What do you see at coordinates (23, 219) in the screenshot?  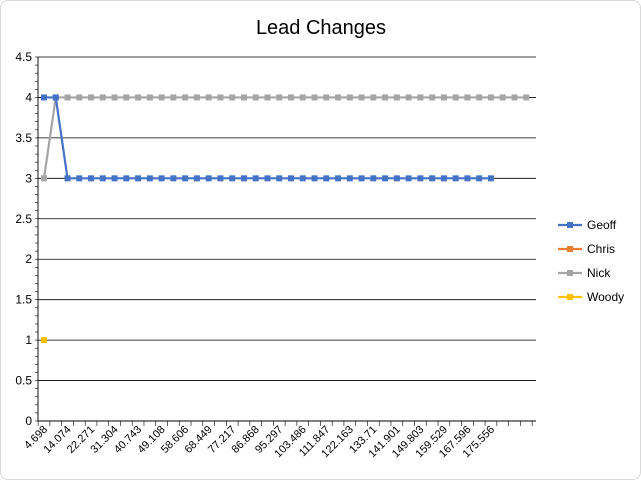 I see `y-tick-label: 2.5` at bounding box center [23, 219].